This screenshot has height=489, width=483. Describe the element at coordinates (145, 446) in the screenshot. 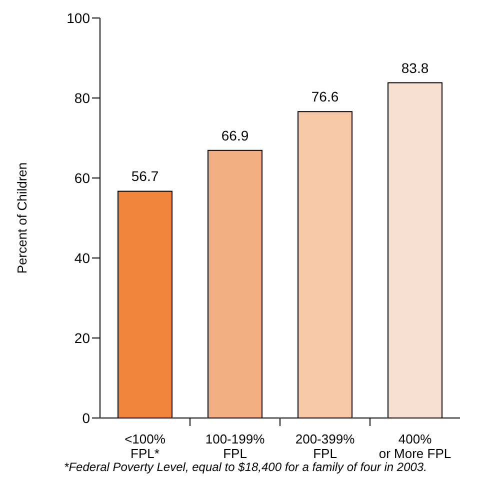

I see `x-tick-label: <100% FPL*` at that location.